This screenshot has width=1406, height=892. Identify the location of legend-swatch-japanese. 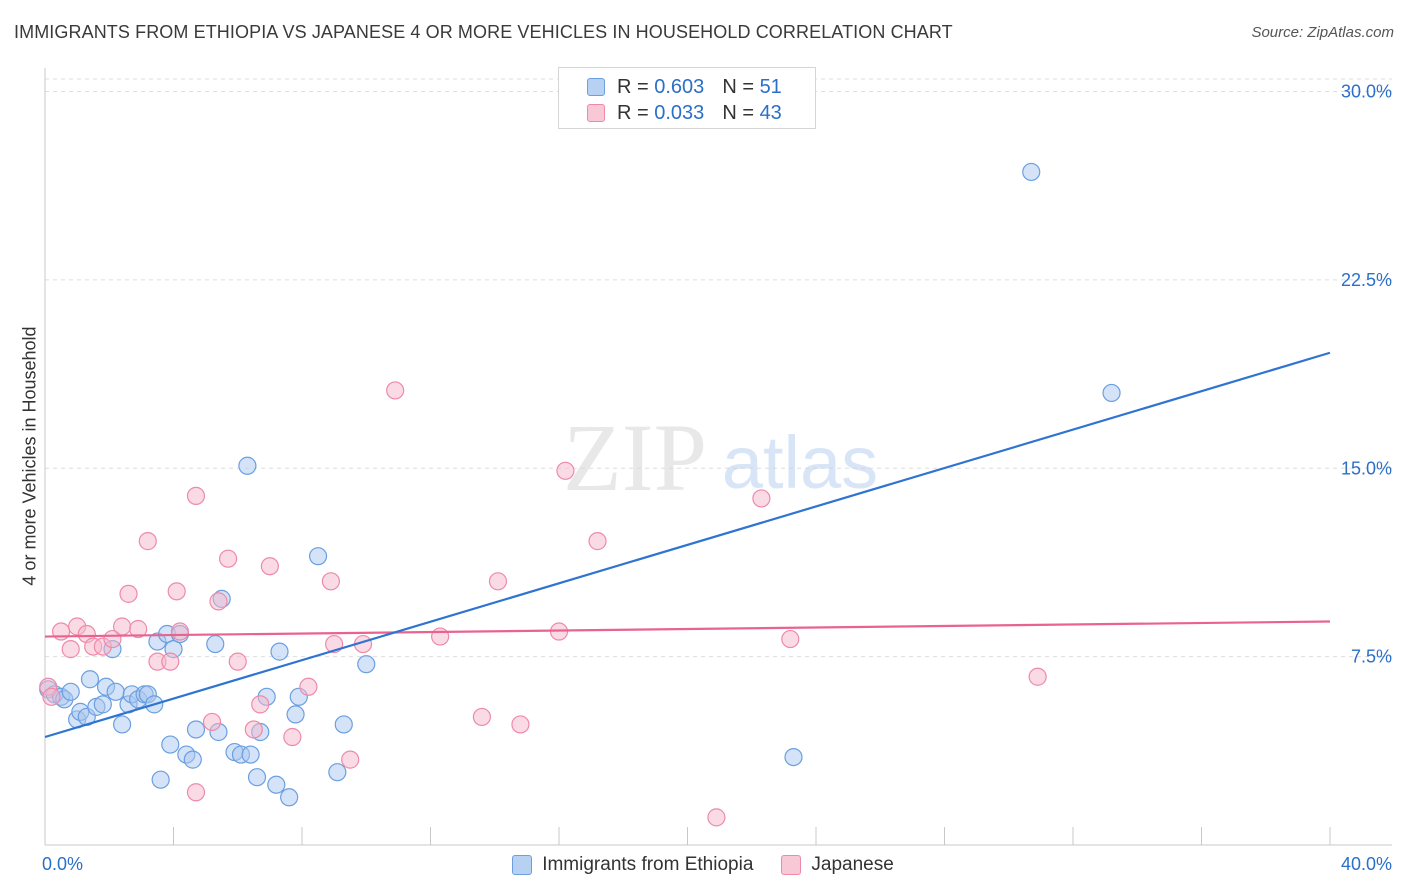
(596, 113).